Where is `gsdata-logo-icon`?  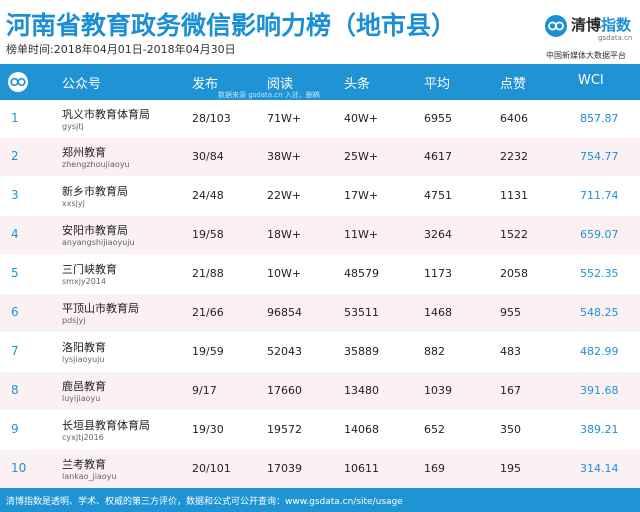
gsdata-logo-icon is located at coordinates (18, 82).